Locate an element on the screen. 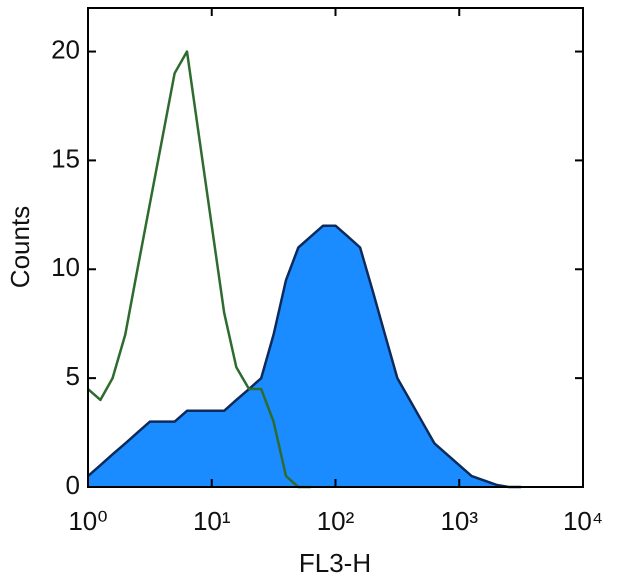 This screenshot has height=587, width=635. x-tick-label: 10⁴ is located at coordinates (583, 521).